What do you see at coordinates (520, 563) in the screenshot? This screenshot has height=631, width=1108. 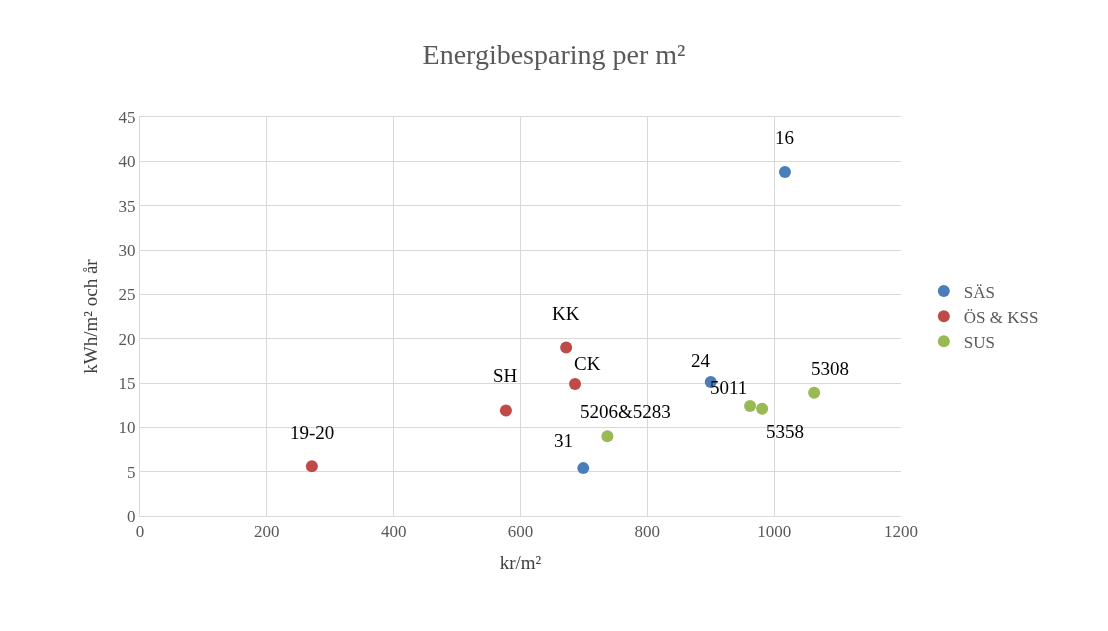 I see `x-axis-title: kr/m²` at bounding box center [520, 563].